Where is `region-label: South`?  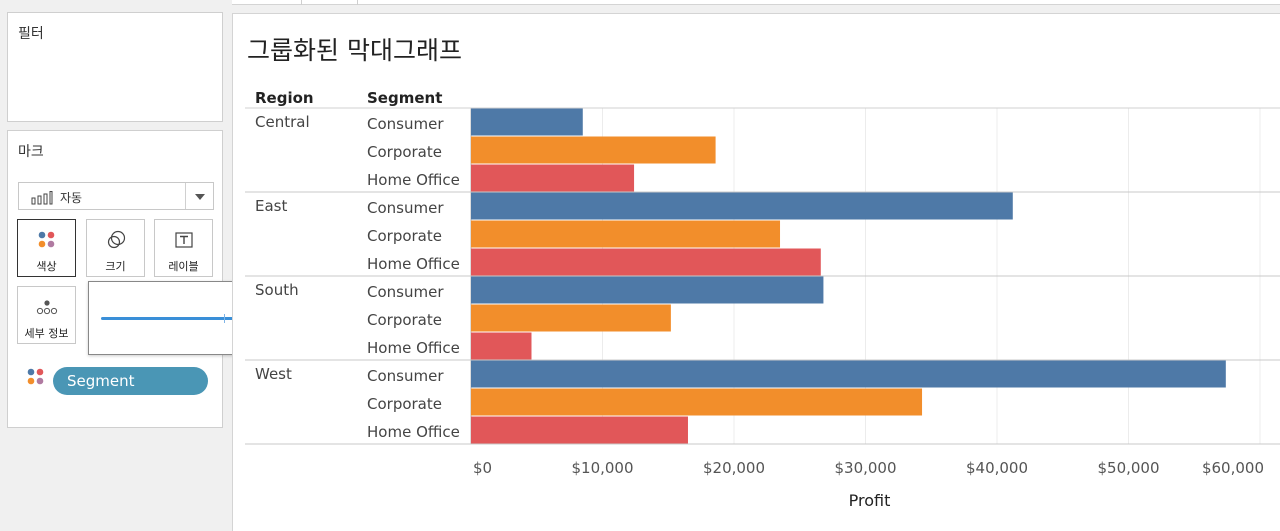
region-label: South is located at coordinates (277, 290).